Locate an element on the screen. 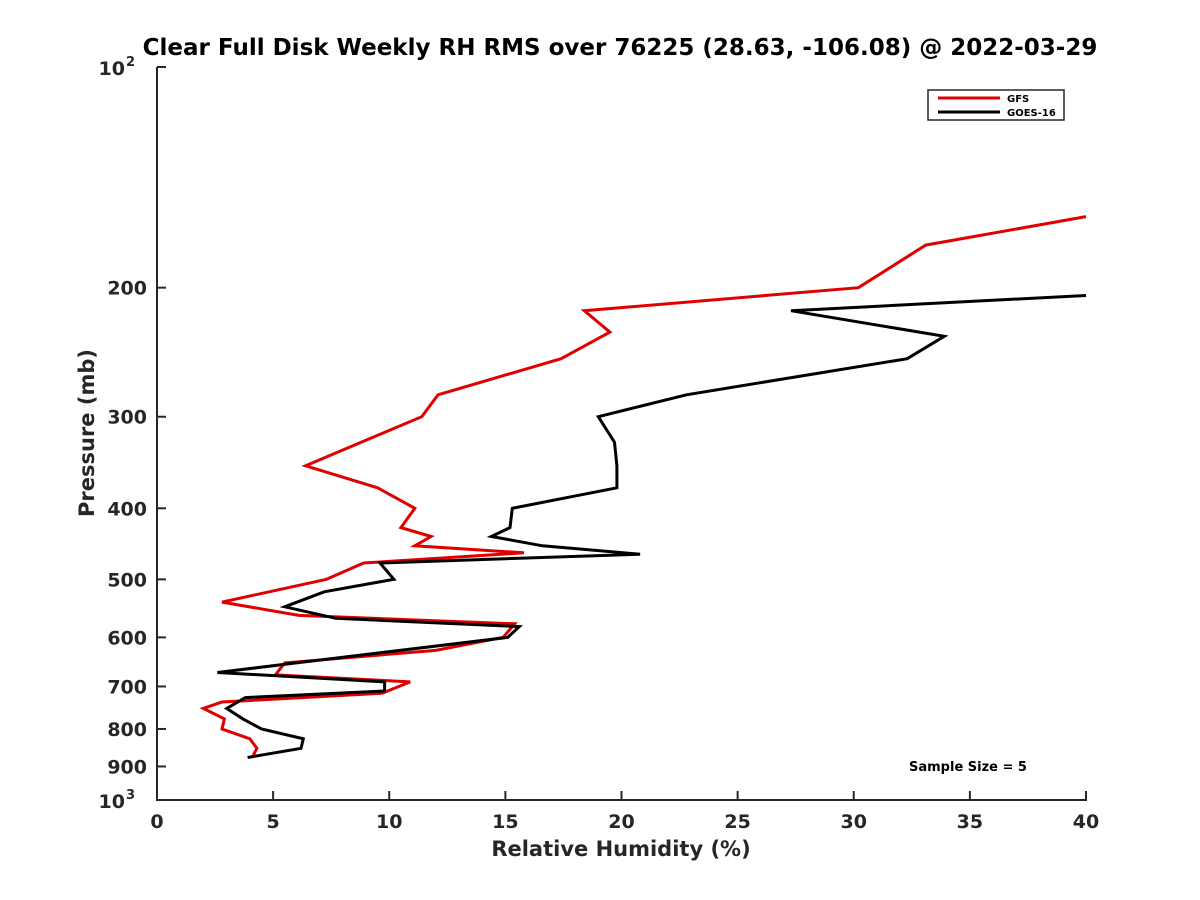 The height and width of the screenshot is (900, 1200). y-tick-label: 300 is located at coordinates (127, 418).